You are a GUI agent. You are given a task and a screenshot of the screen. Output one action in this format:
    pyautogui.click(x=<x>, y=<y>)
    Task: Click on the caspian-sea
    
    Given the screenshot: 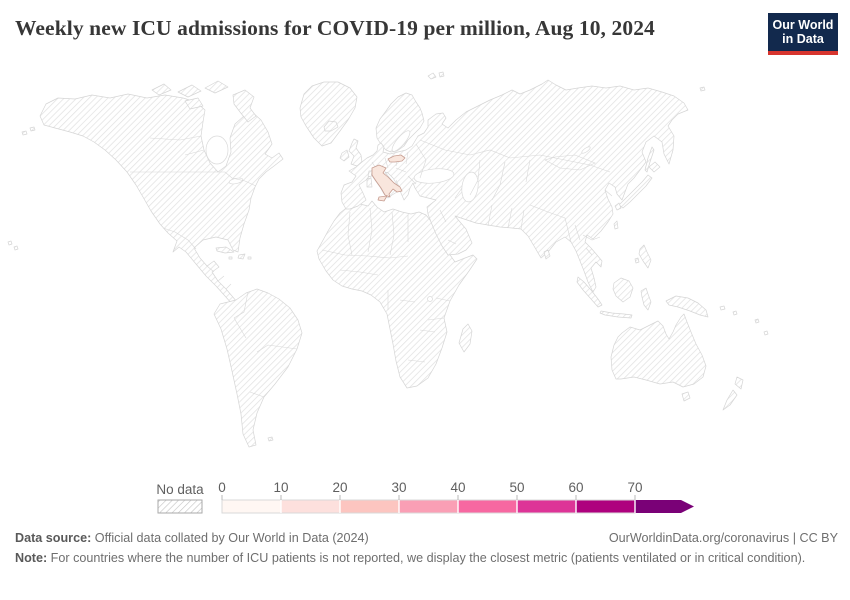 What is the action you would take?
    pyautogui.click(x=470, y=187)
    